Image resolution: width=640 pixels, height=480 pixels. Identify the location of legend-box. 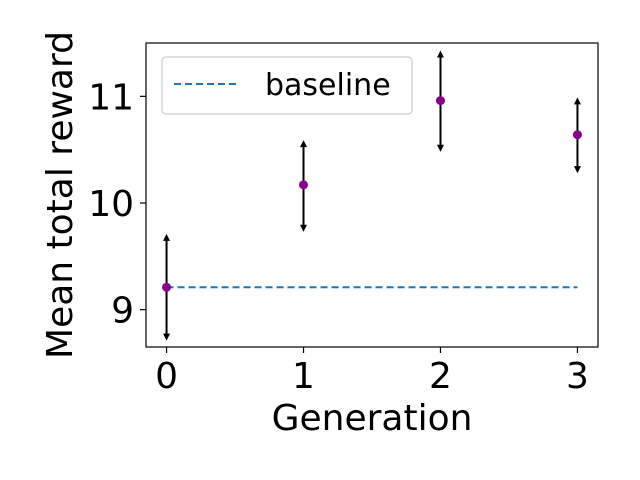
(287, 85).